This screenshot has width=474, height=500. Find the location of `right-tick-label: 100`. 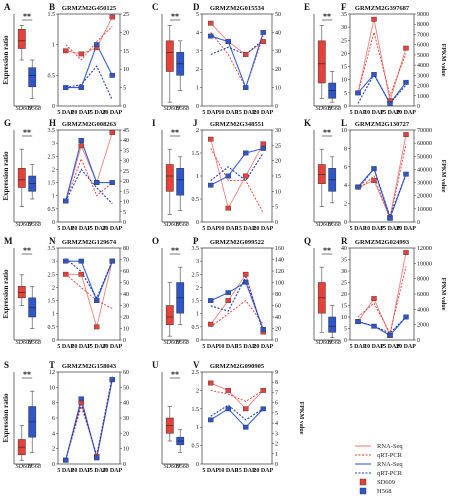

right-tick-label: 100 is located at coordinates (279, 284).